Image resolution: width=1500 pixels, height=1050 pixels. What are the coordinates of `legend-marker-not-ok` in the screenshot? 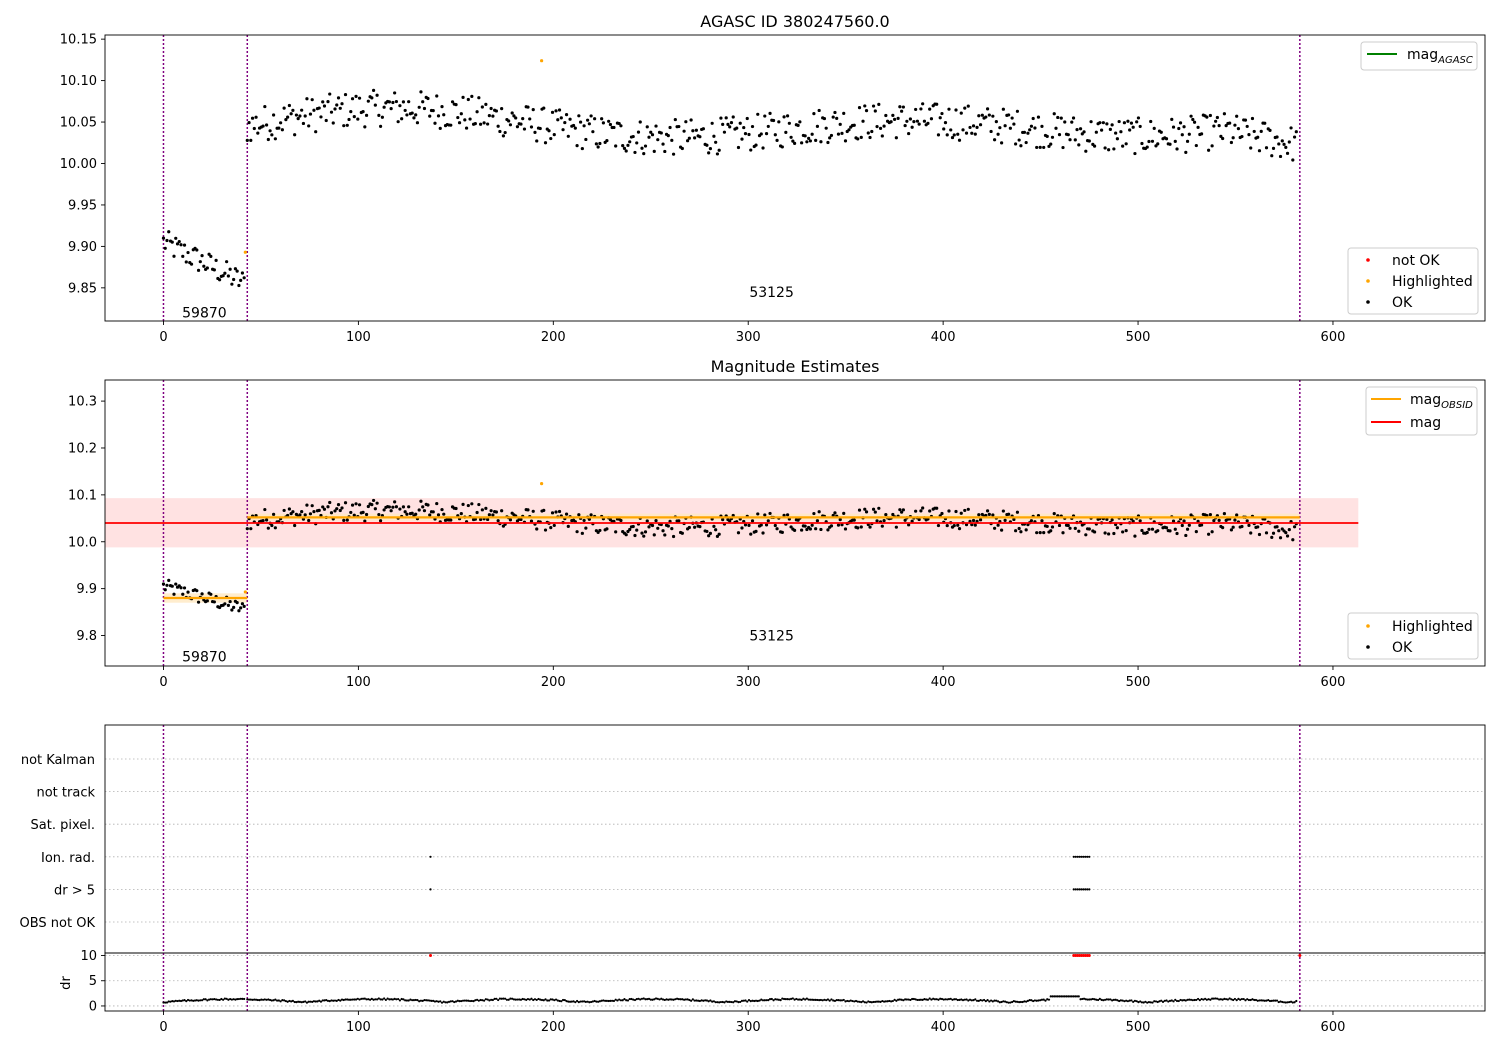 It's located at (1368, 260).